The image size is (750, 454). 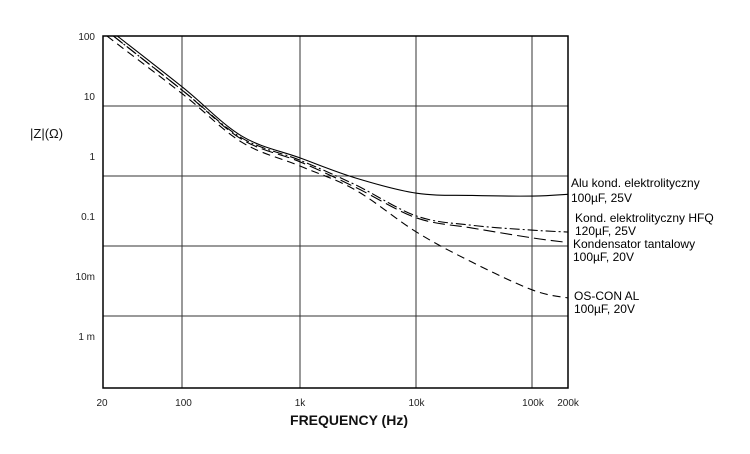 What do you see at coordinates (533, 403) in the screenshot?
I see `x-tick-label: 100k` at bounding box center [533, 403].